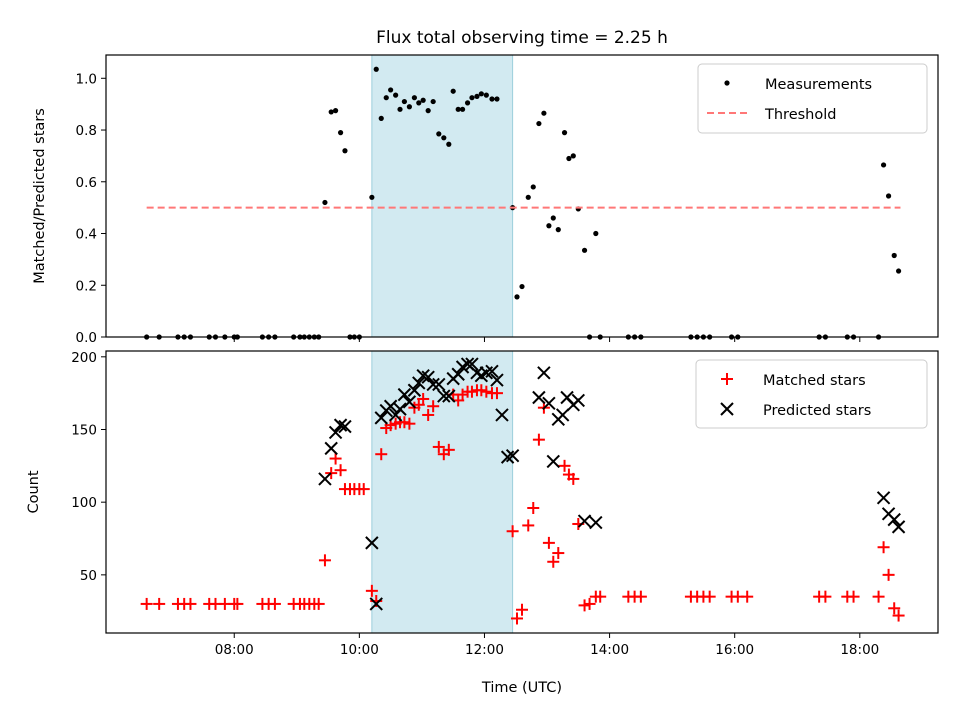 This screenshot has width=960, height=720. I want to click on y-tick-label: 0.4, so click(86, 235).